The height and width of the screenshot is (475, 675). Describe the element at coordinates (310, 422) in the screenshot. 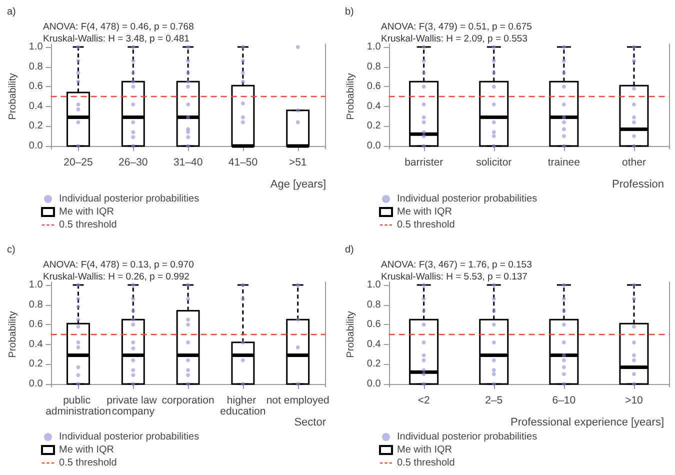

I see `x-axis-title: Sector` at that location.